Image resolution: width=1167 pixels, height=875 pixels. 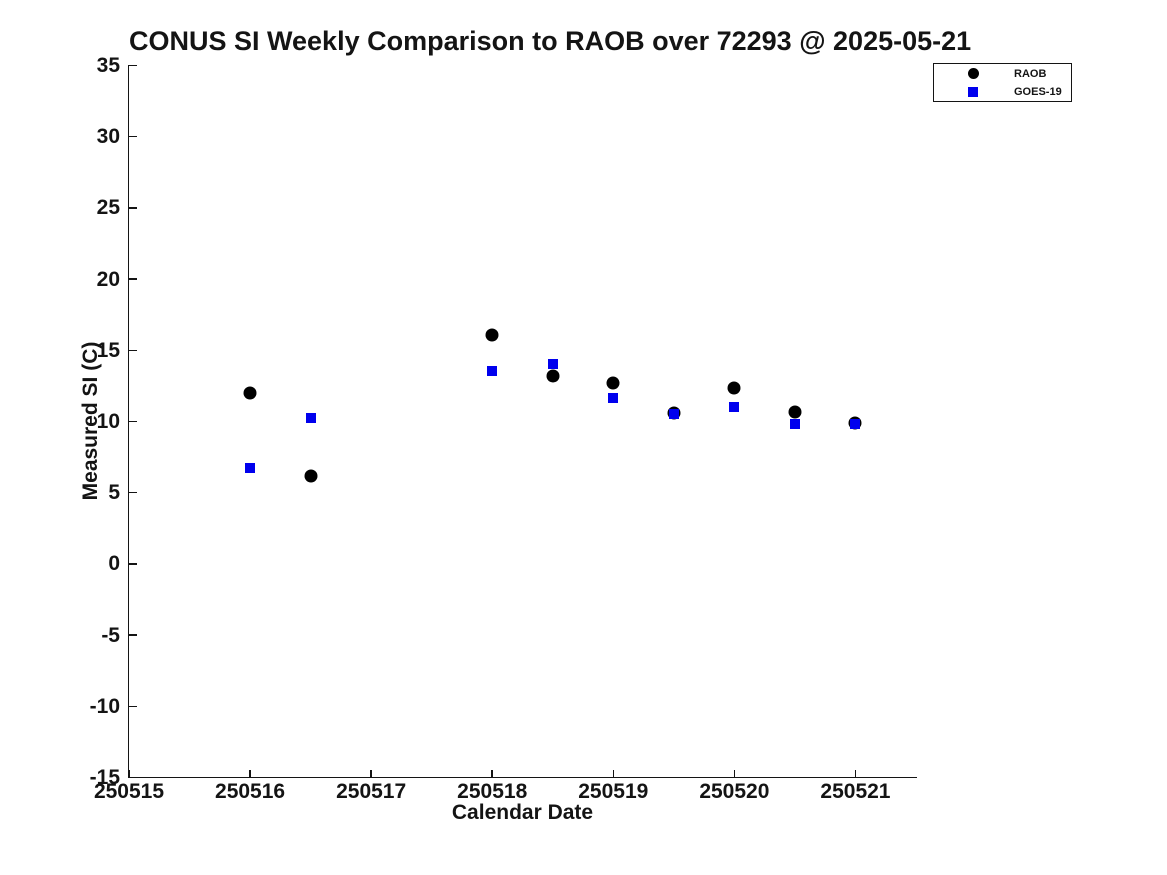 What do you see at coordinates (1038, 91) in the screenshot?
I see `legend-label-goes19: GOES-19` at bounding box center [1038, 91].